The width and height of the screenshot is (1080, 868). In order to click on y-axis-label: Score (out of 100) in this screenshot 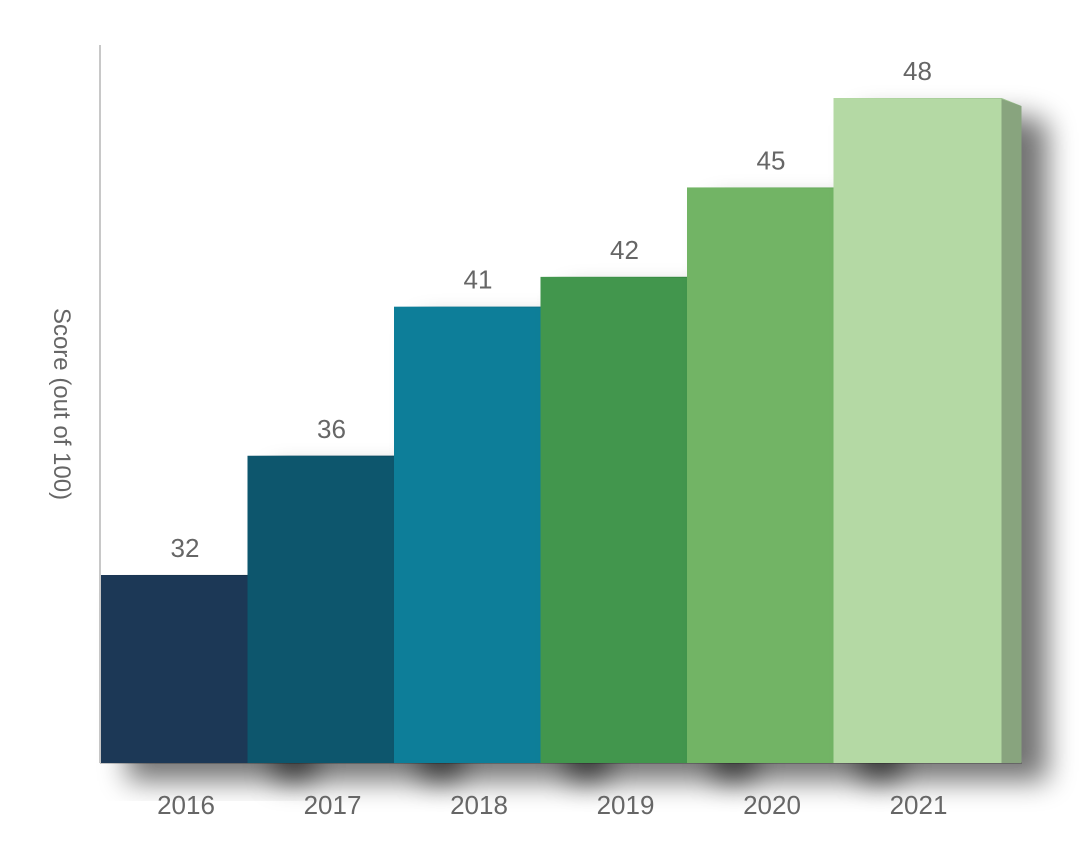, I will do `click(61, 404)`.